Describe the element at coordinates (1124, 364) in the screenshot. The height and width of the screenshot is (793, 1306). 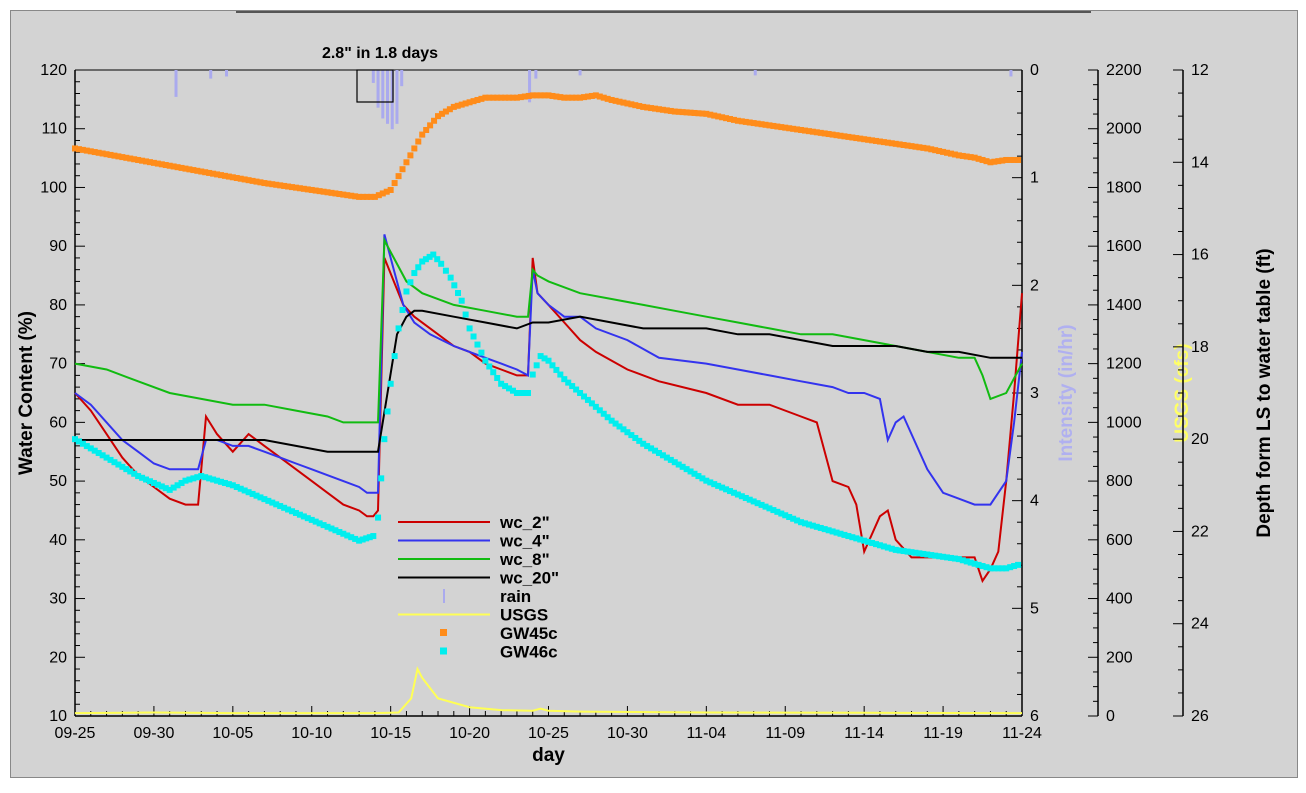
I see `usgs-tick-label: 1200` at that location.